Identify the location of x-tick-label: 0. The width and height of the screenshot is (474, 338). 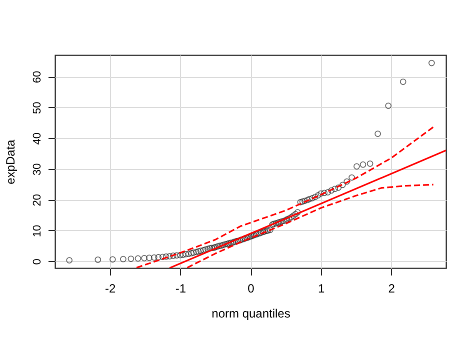
(251, 289).